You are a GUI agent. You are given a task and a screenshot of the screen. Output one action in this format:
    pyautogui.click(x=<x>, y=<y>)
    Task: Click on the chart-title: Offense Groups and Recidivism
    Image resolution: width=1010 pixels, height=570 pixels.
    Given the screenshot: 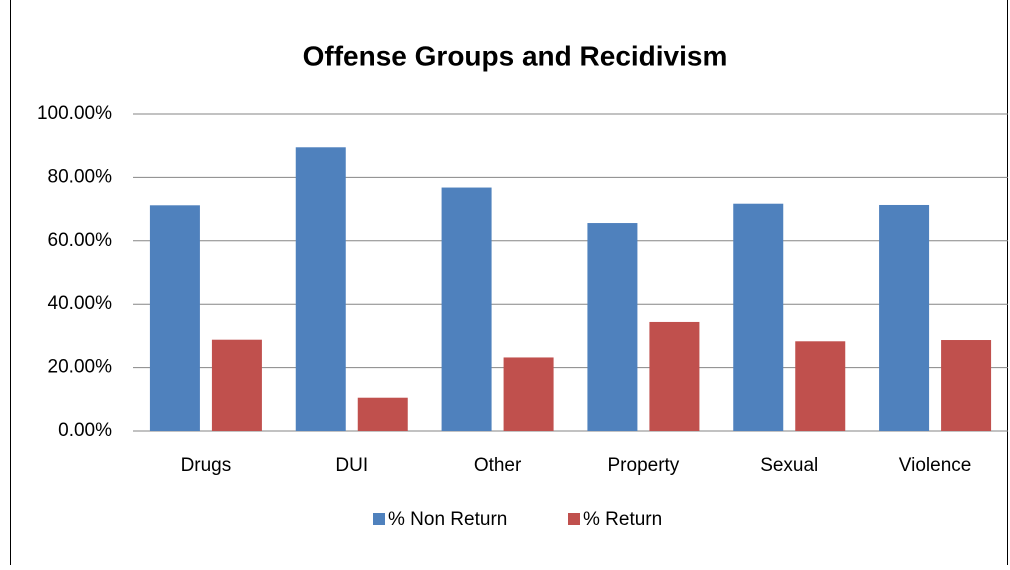 What is the action you would take?
    pyautogui.click(x=515, y=55)
    